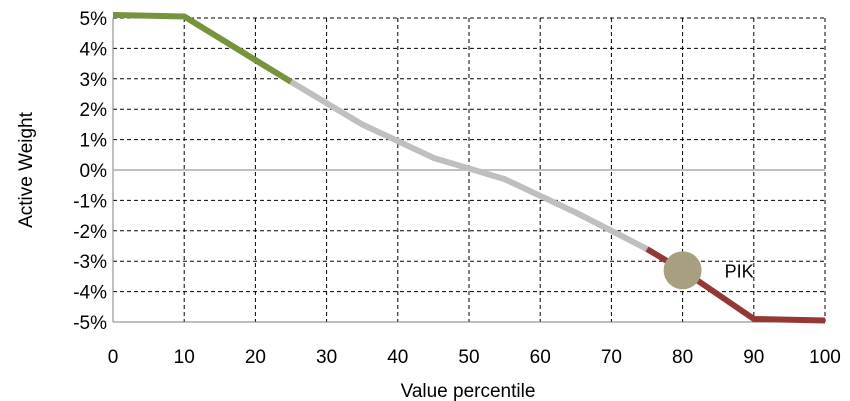 The width and height of the screenshot is (850, 401). I want to click on x-tick-label: 100, so click(825, 357).